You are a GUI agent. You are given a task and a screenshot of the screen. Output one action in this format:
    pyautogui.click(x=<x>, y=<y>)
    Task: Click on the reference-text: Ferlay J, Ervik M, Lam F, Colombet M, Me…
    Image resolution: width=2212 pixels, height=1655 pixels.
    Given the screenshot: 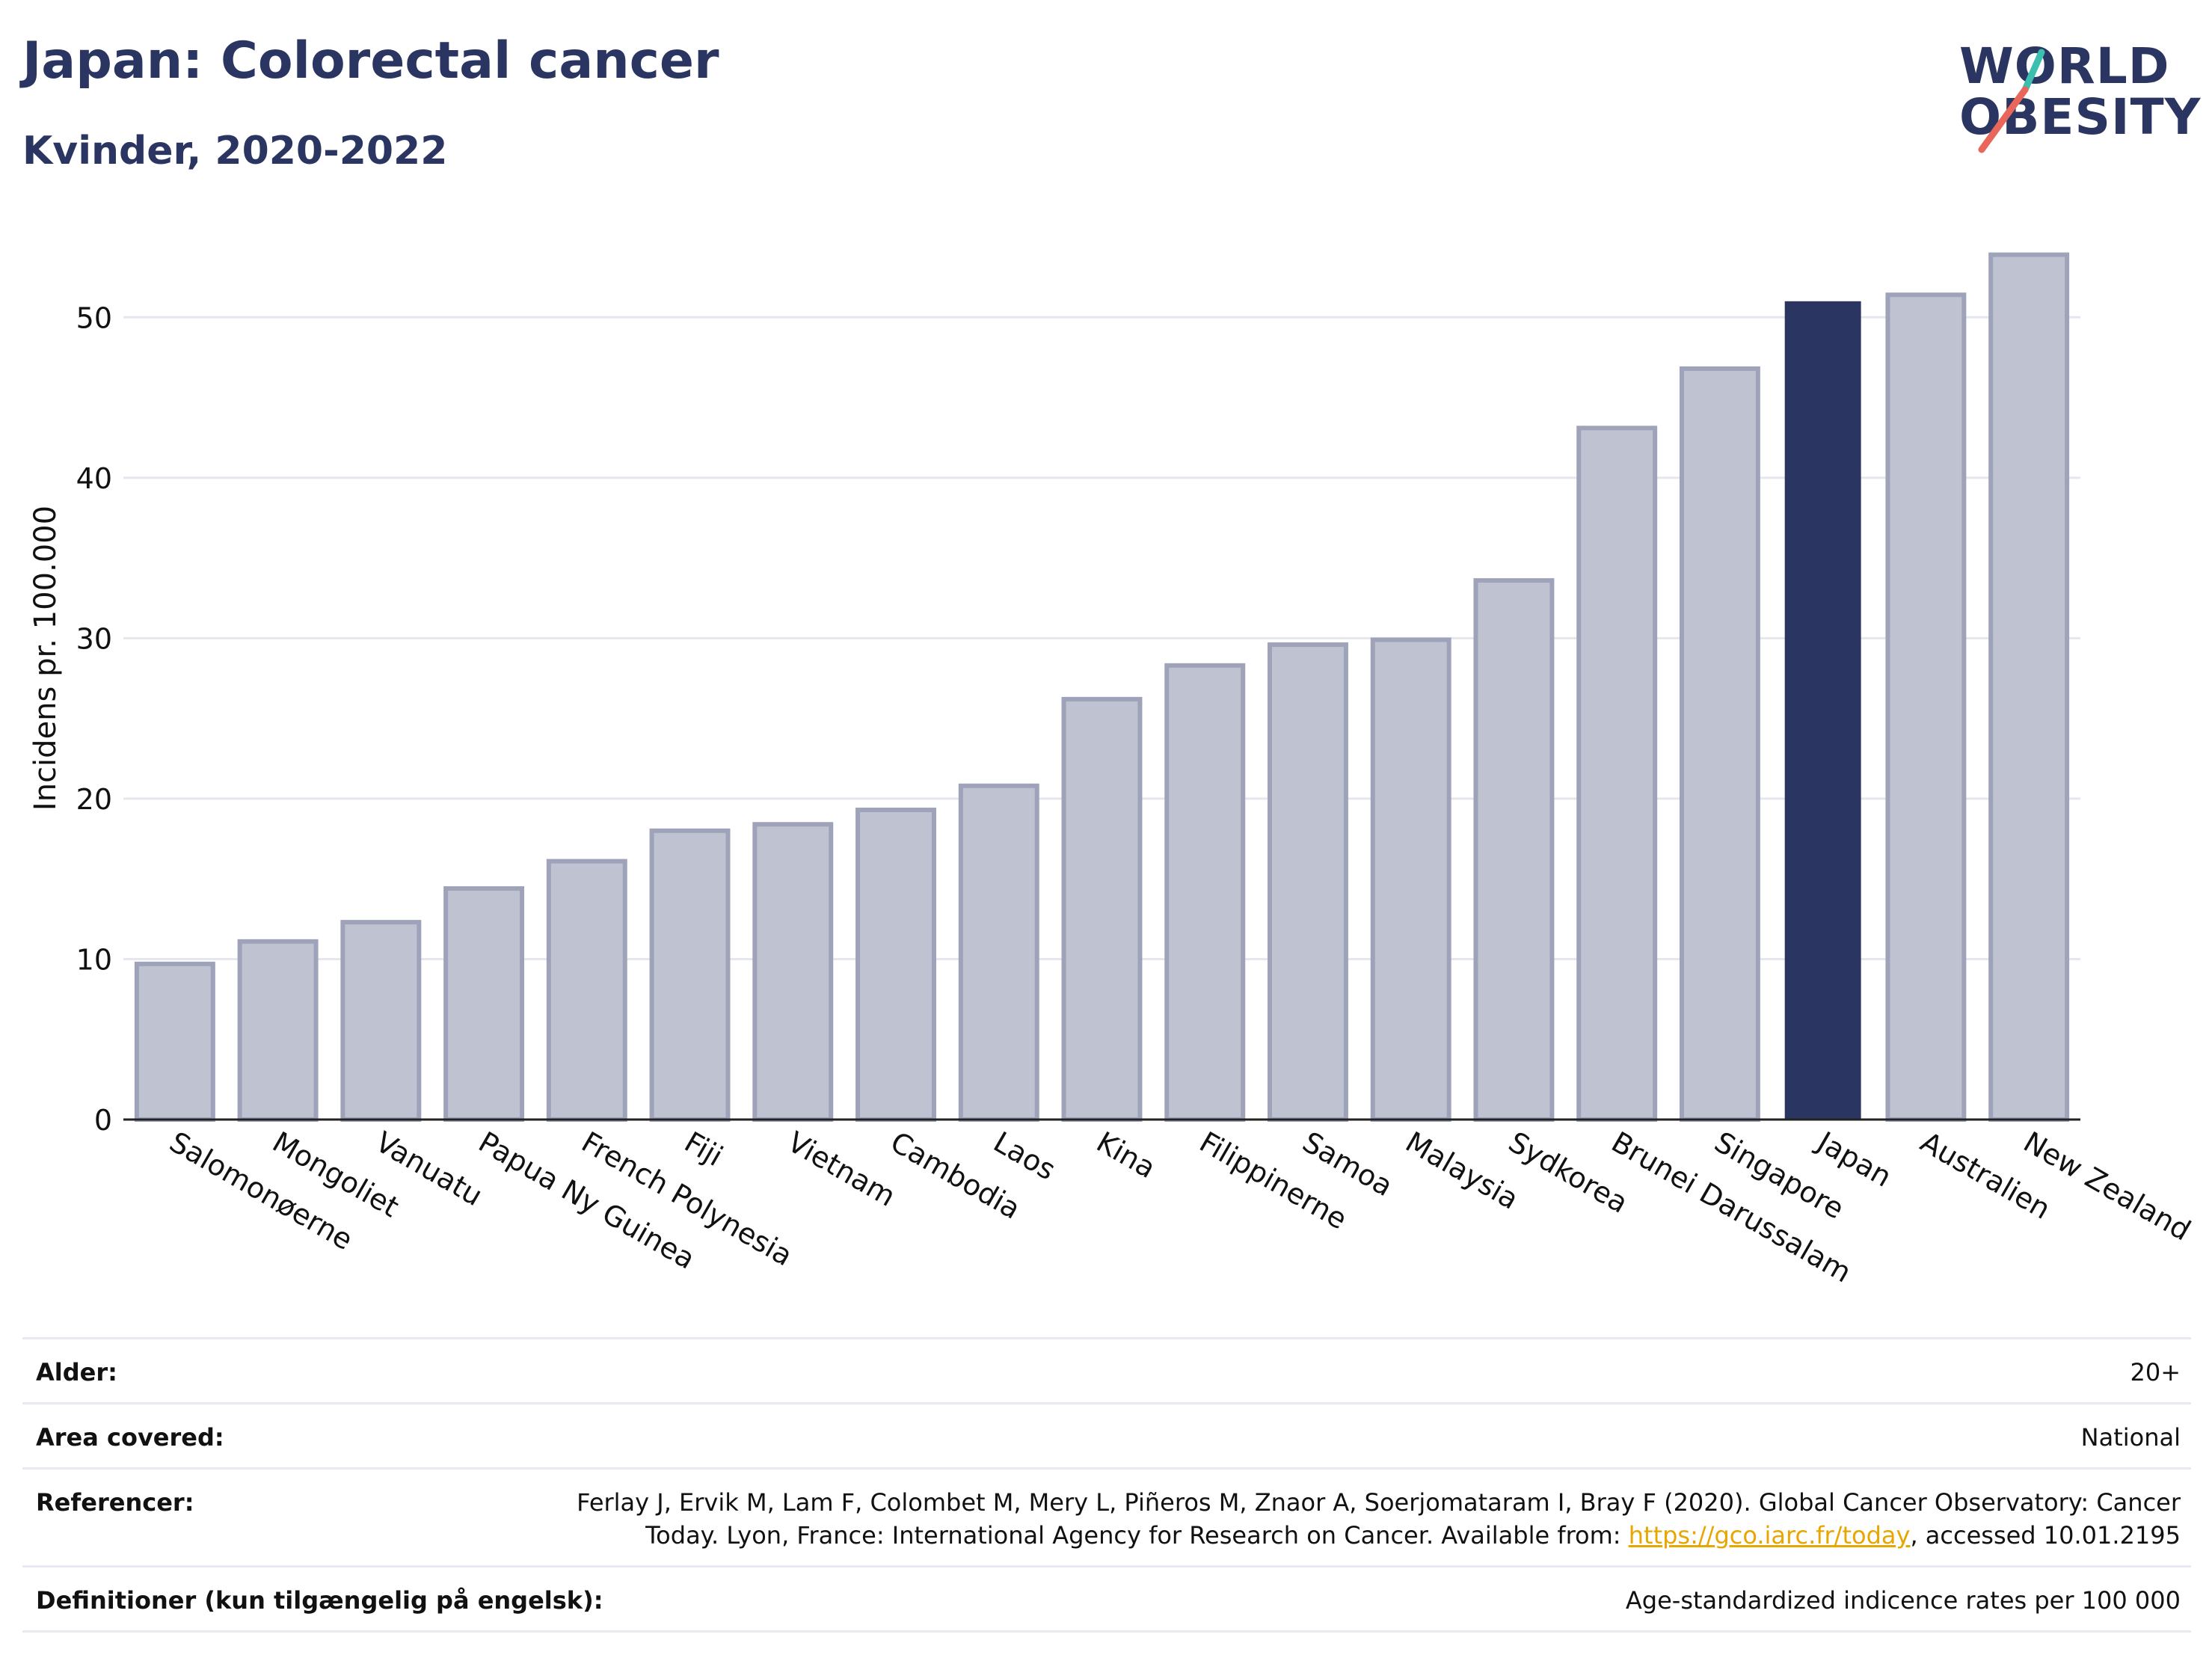 What is the action you would take?
    pyautogui.click(x=1379, y=1519)
    